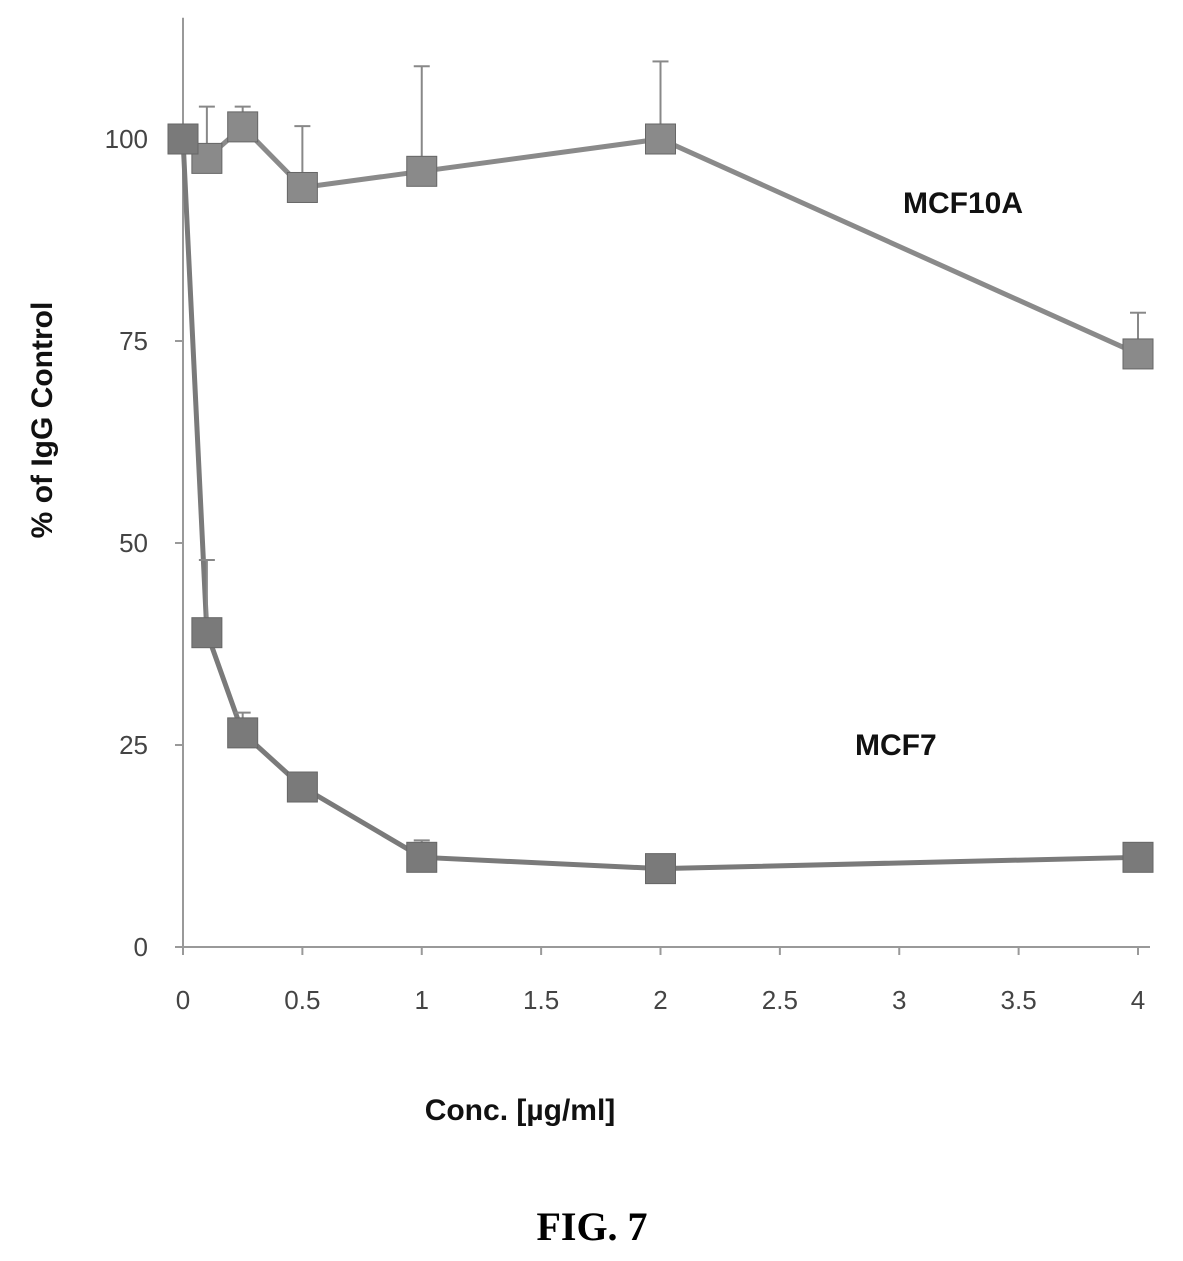  Describe the element at coordinates (541, 1000) in the screenshot. I see `x-tick-label: 1.5` at that location.